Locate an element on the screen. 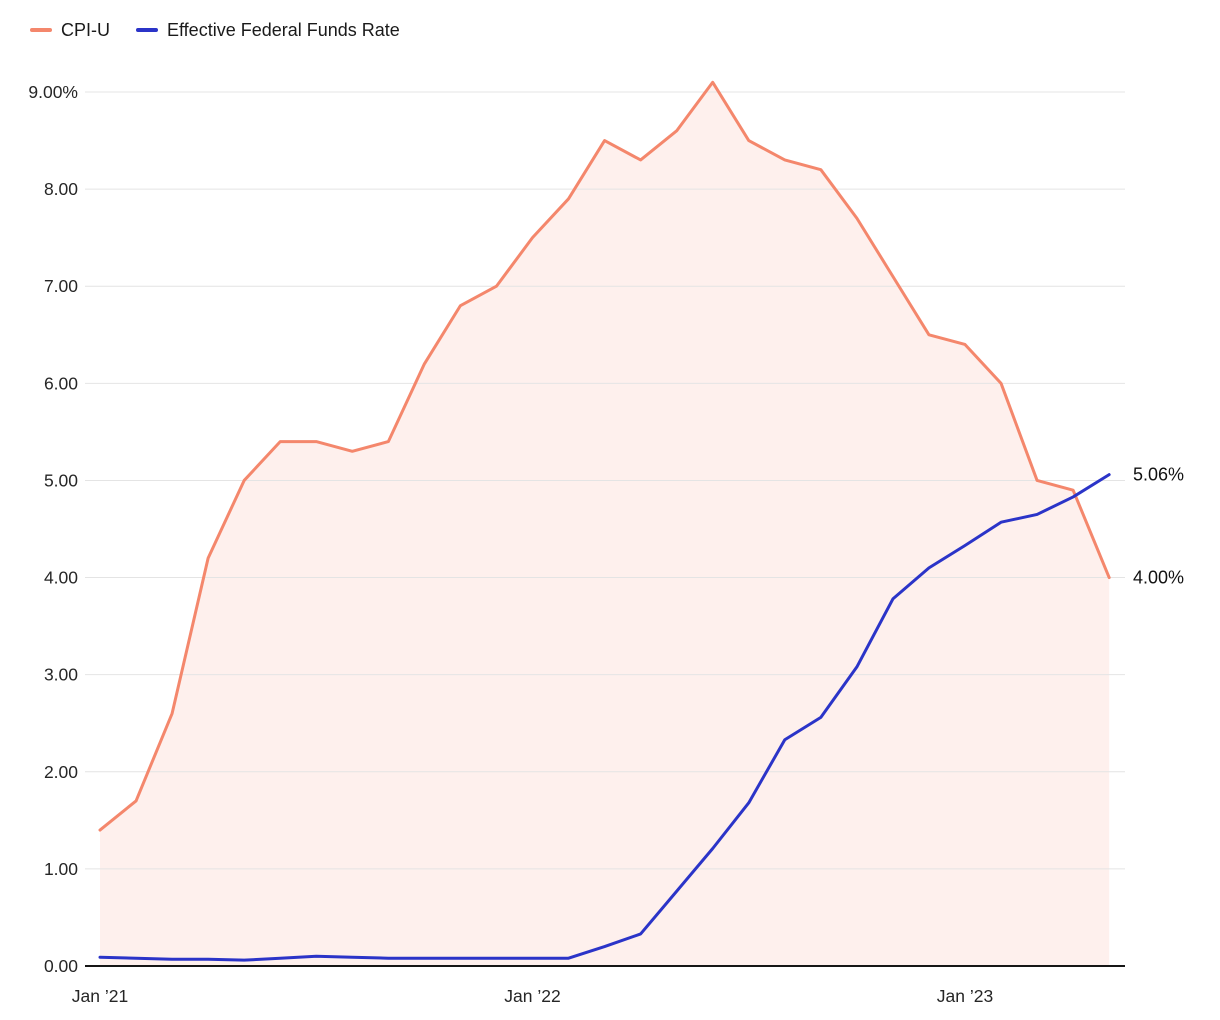 This screenshot has height=1020, width=1220. end-label-cpi: 4.00% is located at coordinates (1158, 578).